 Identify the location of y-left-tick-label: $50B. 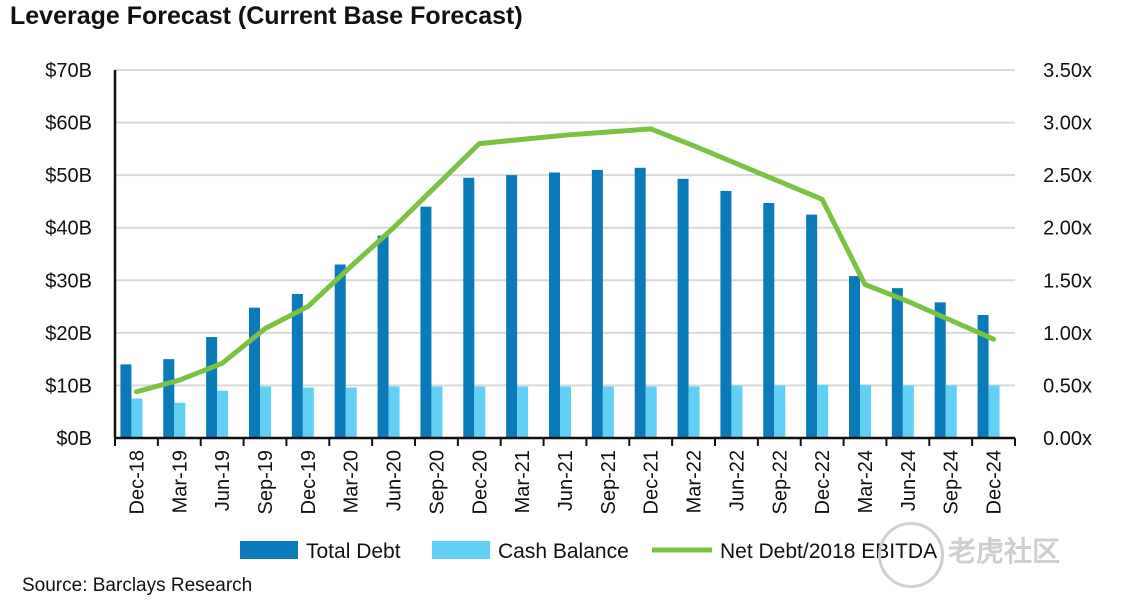
(68, 176).